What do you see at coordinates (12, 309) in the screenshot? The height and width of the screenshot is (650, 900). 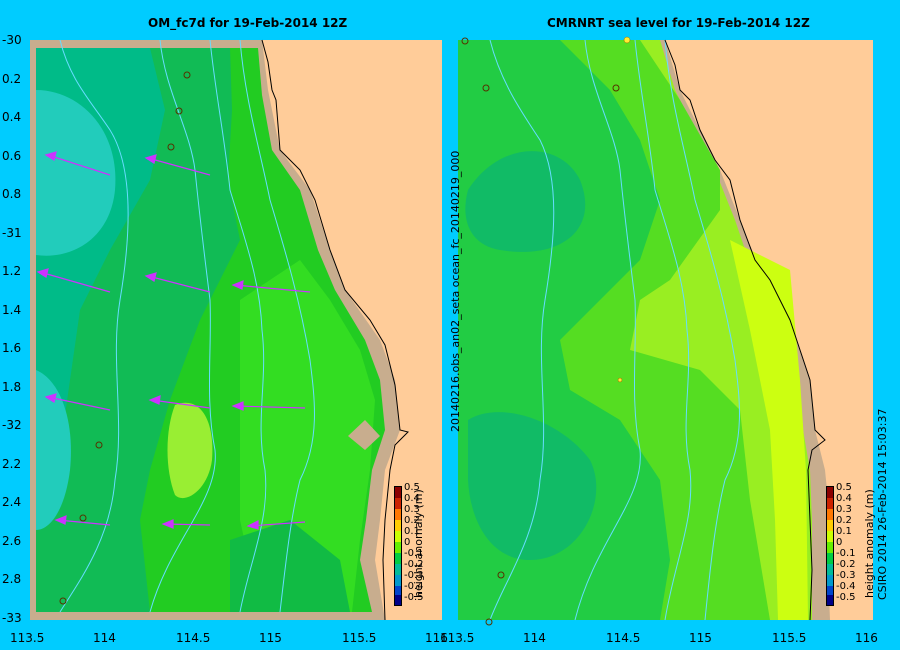 I see `y-tick-label: 1.4` at bounding box center [12, 309].